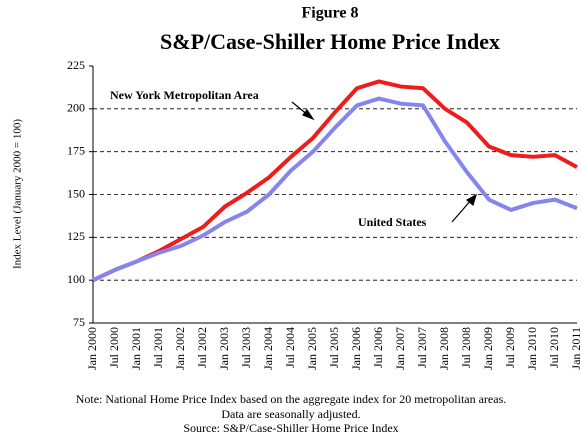 The height and width of the screenshot is (441, 582). What do you see at coordinates (510, 347) in the screenshot?
I see `x-tick-label: Jul 2009` at bounding box center [510, 347].